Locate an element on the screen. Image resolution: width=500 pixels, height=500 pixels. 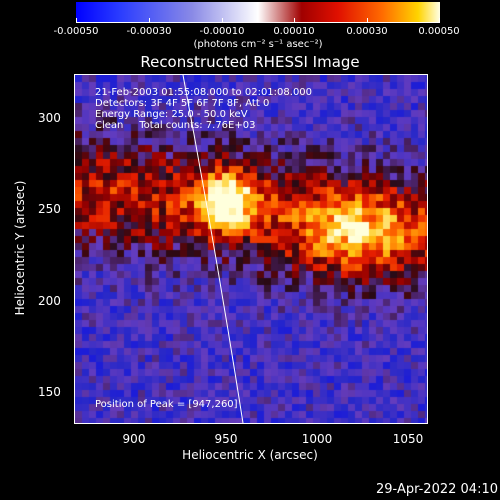
plot-title: Reconstructed RHESSI Image is located at coordinates (250, 62).